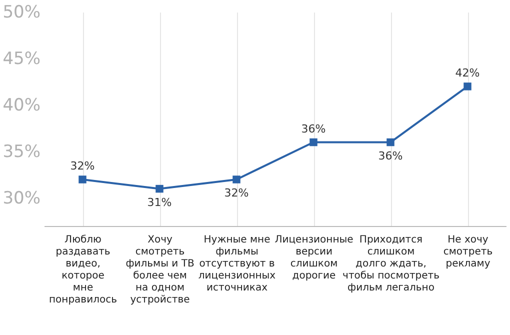  What do you see at coordinates (468, 252) in the screenshot?
I see `x-tick-label: Не хочу смотреть рекламу` at bounding box center [468, 252].